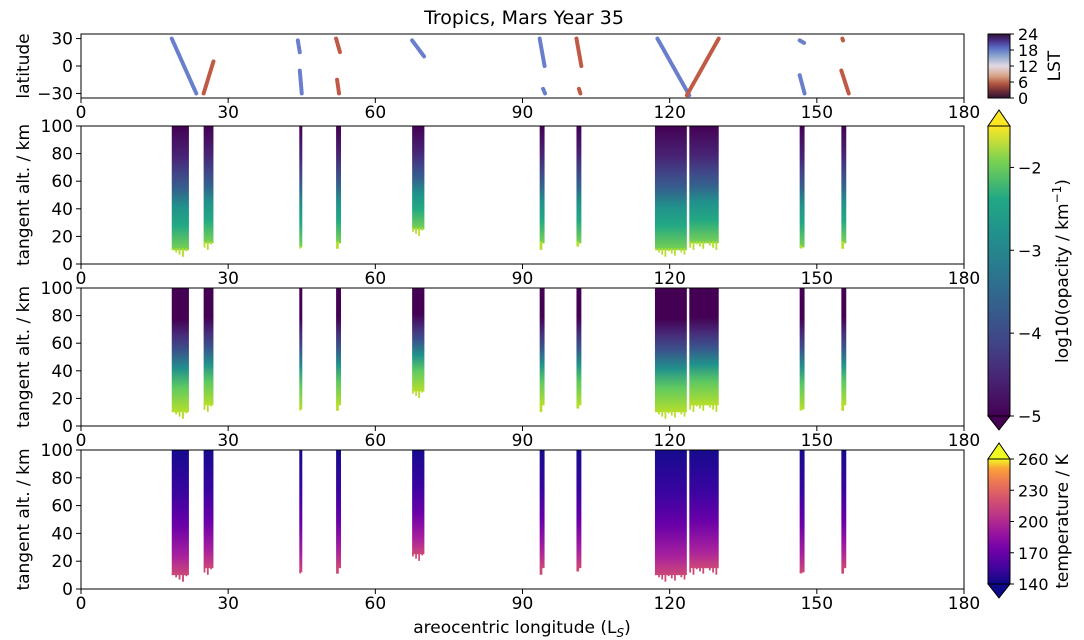 This screenshot has width=1084, height=640. Describe the element at coordinates (523, 604) in the screenshot. I see `panel-4-xtick-label-4: 90` at that location.